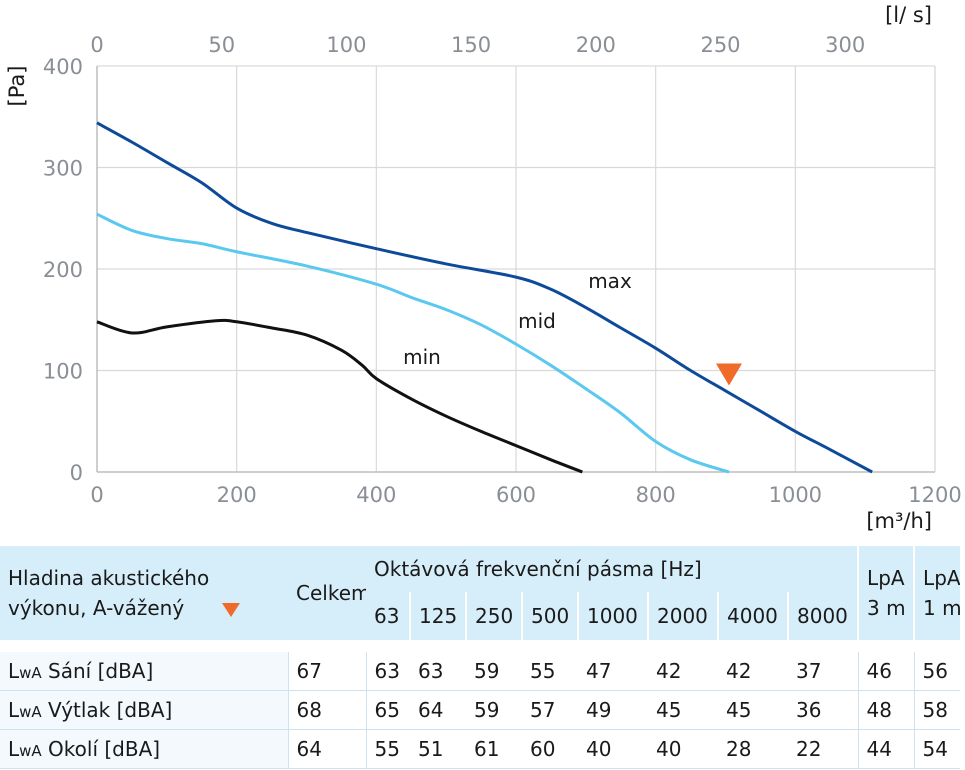  I want to click on table-cell: 44, so click(886, 749).